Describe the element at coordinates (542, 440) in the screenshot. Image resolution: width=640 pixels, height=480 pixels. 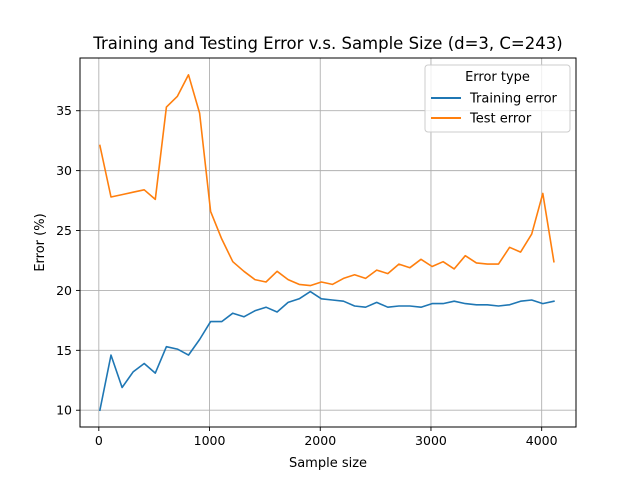
I see `x-tick-label: 4000` at that location.